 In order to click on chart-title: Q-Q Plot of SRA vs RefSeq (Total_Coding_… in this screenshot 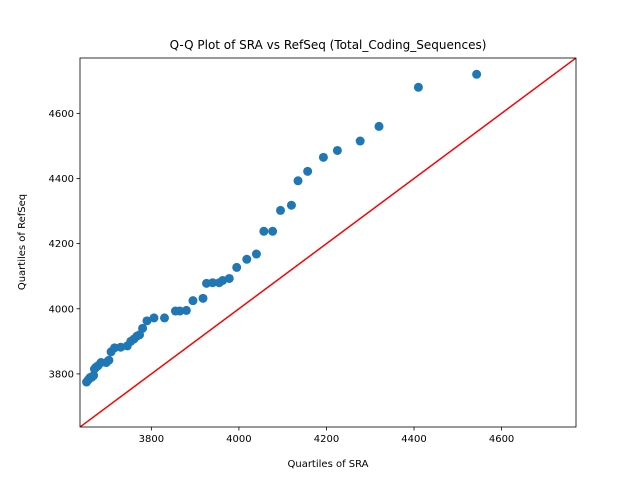, I will do `click(328, 45)`.